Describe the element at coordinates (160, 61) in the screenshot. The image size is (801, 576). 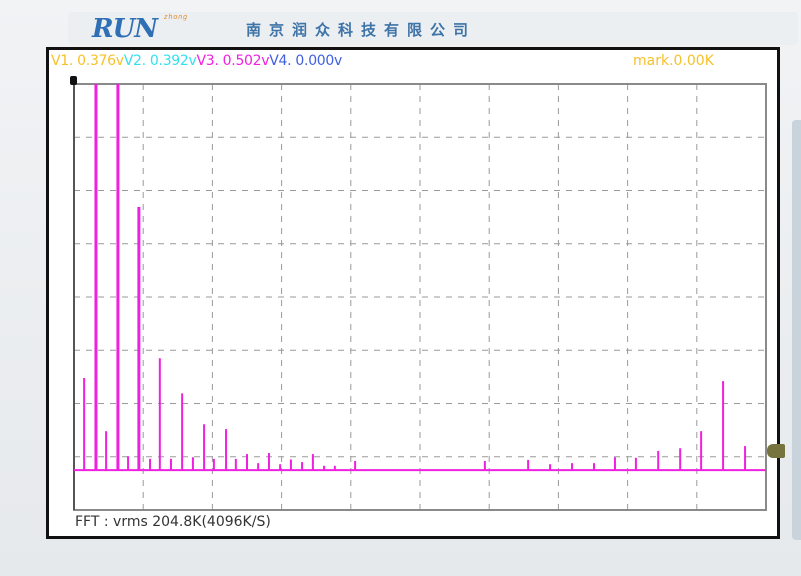
I see `v2-readout: V2. 0.392v` at that location.